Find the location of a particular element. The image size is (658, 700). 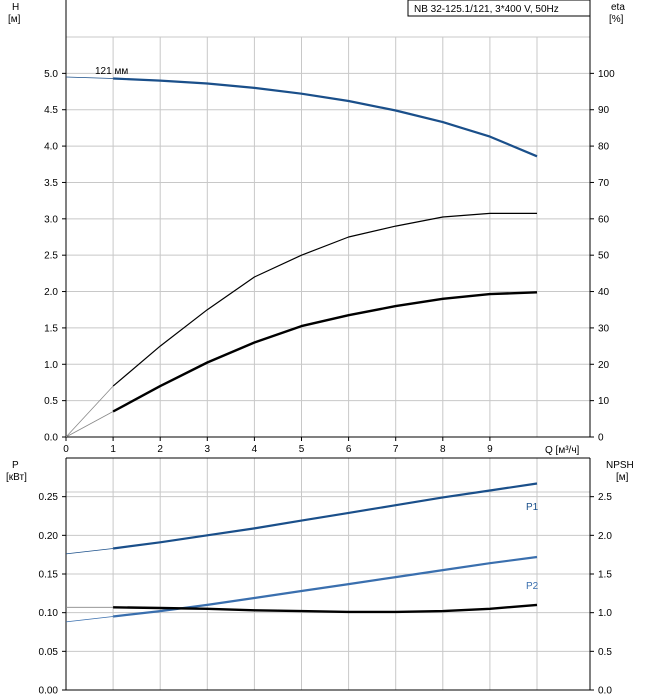

left-tick-label: 1.5 is located at coordinates (51, 328).